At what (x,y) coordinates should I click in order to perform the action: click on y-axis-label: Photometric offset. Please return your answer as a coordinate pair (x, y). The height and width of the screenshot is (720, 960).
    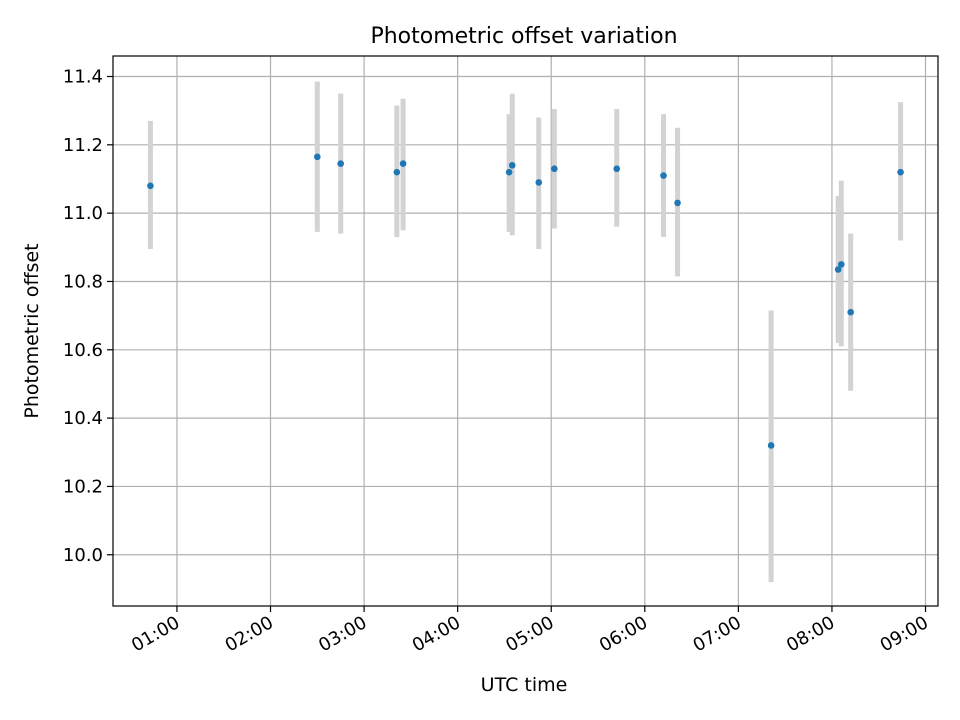
    Looking at the image, I should click on (32, 330).